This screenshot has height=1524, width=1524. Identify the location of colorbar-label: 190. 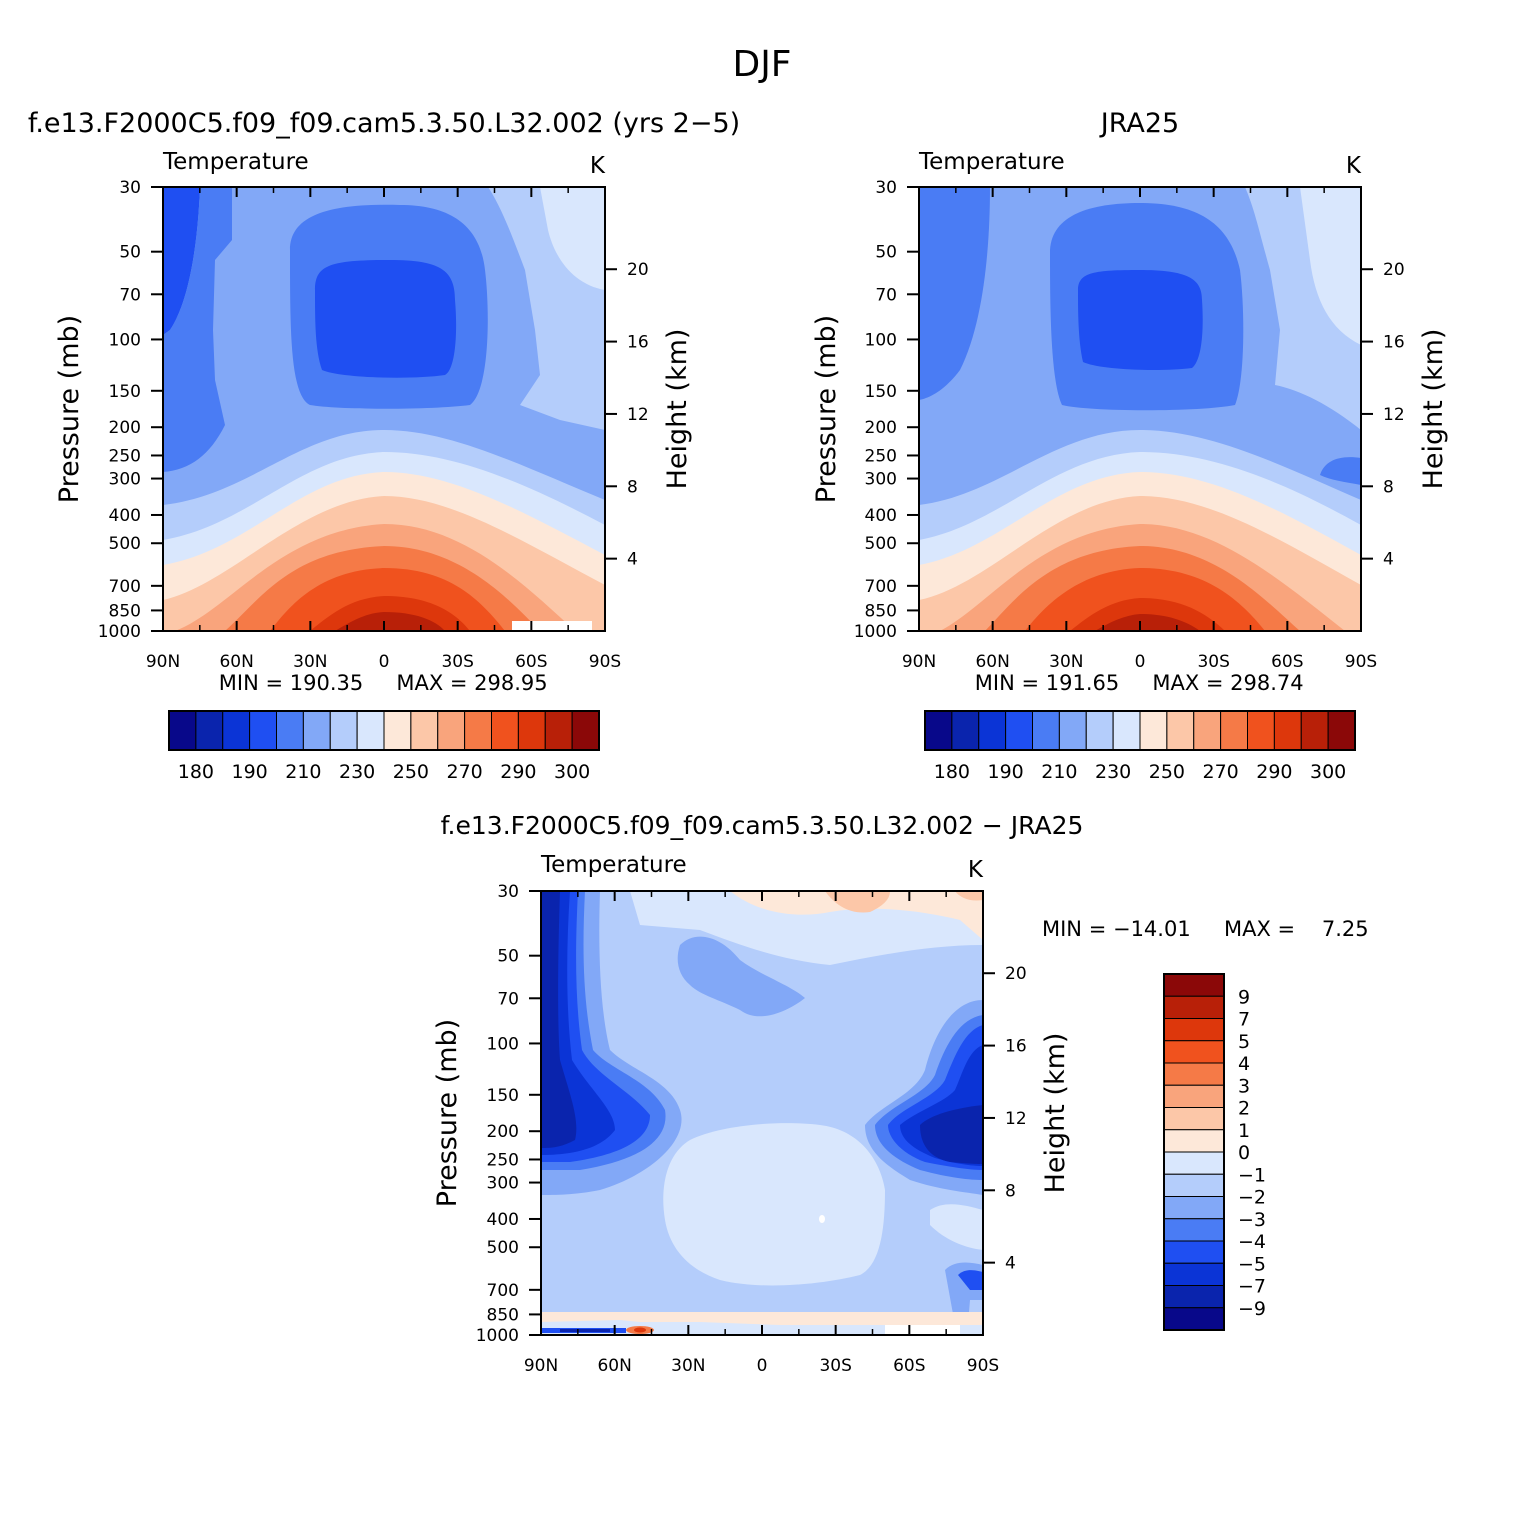
(249, 772).